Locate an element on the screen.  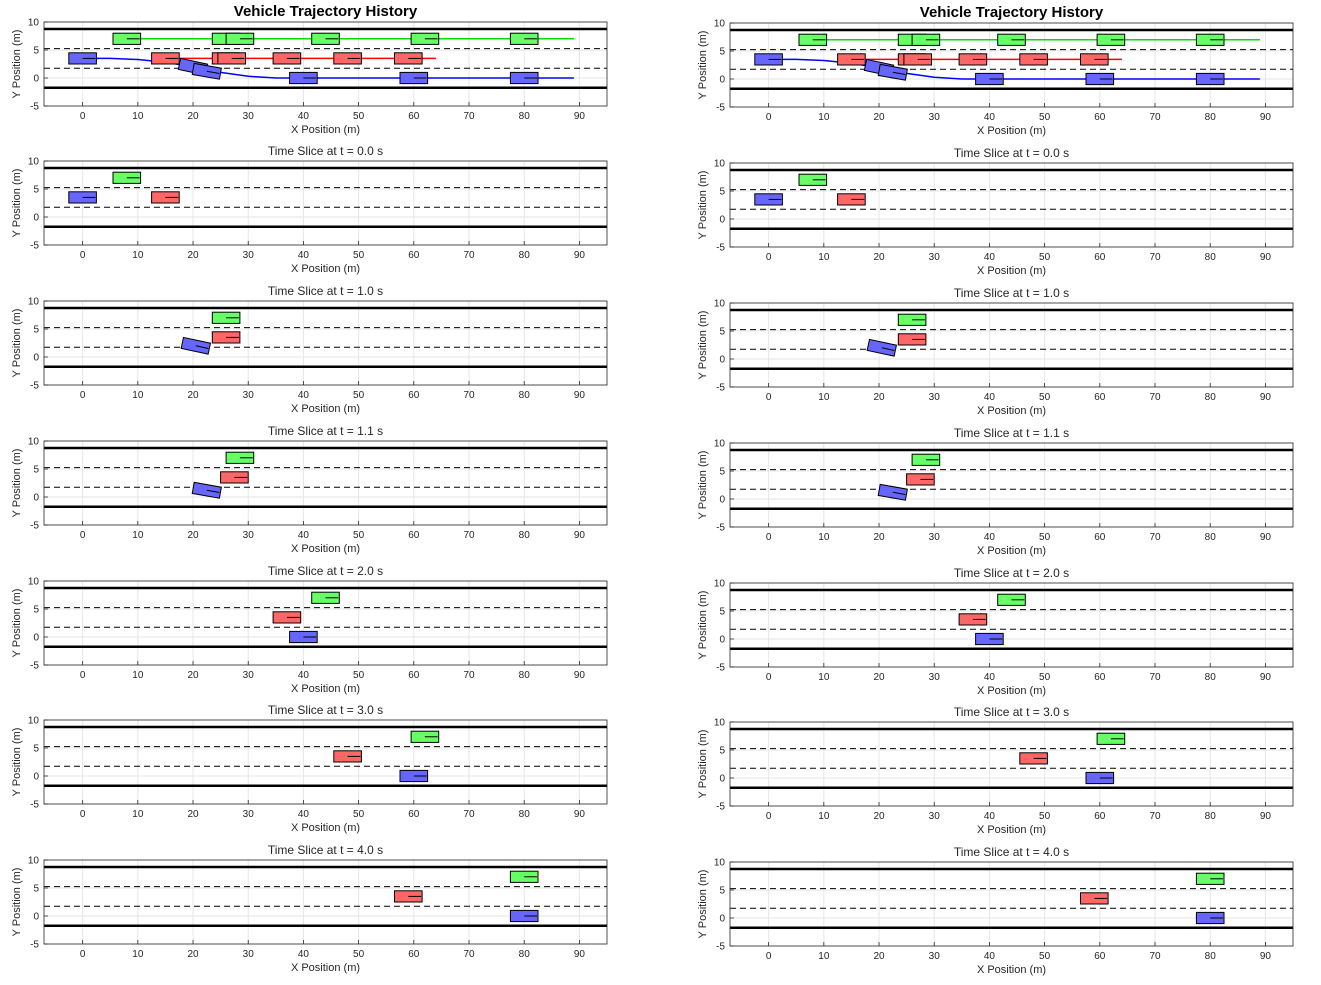
chart-title: Time Slice at t = 0.0 s is located at coordinates (1011, 153).